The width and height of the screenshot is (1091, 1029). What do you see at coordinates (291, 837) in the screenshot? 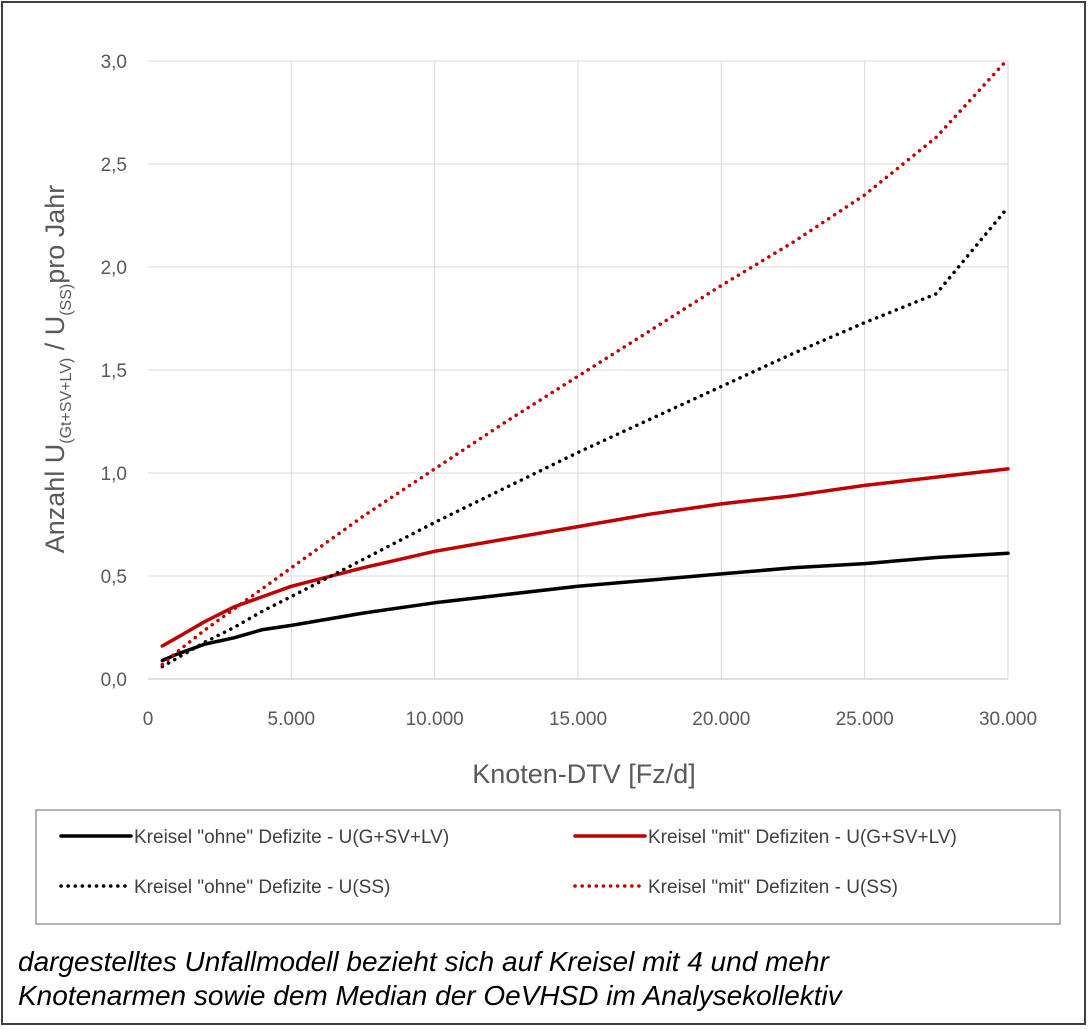
I see `legend-label-1: Kreisel "ohne" Defizite - U(G+SV+LV)` at bounding box center [291, 837].